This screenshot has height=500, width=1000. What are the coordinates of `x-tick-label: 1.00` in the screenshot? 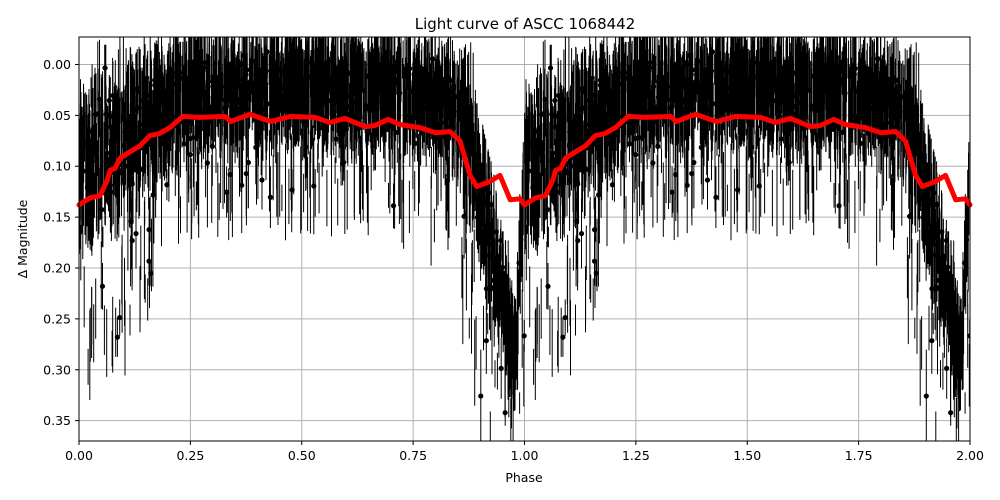 It's located at (525, 455).